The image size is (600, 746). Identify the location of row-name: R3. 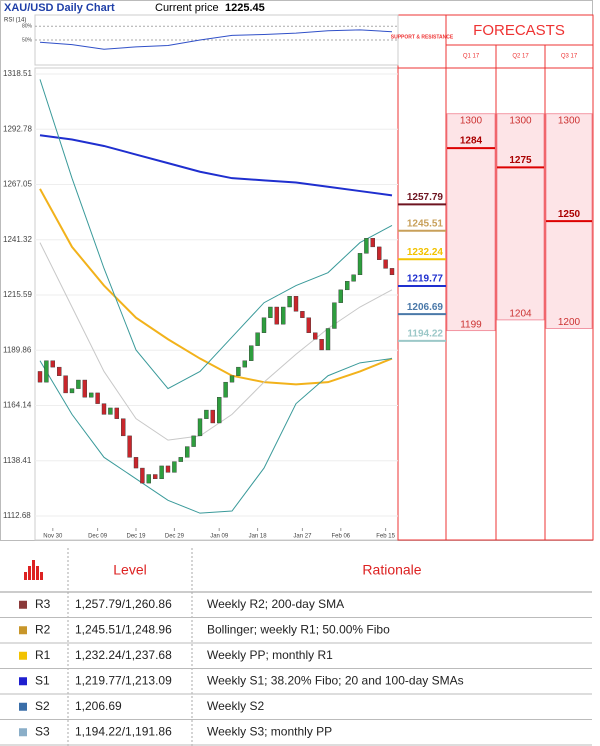
(43, 604).